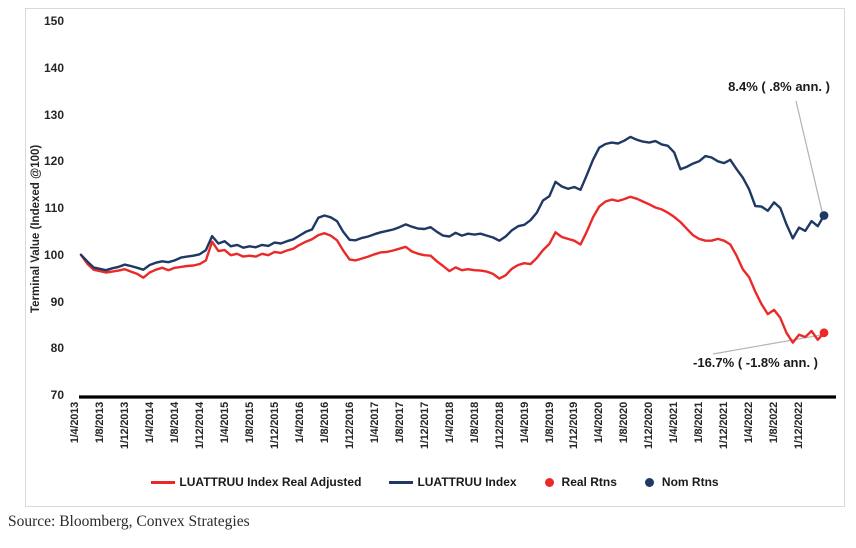  I want to click on y-axis-tick-label: 150, so click(53, 21).